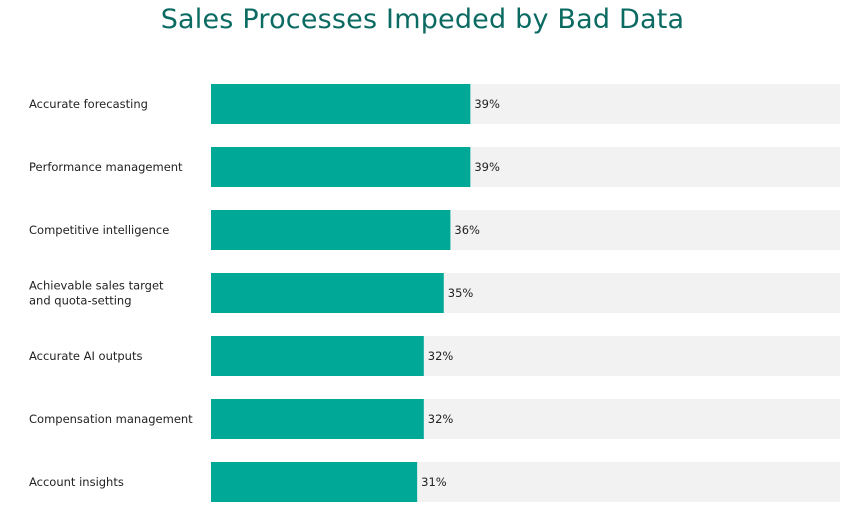  I want to click on category-label: Accurate AI outputs, so click(85, 356).